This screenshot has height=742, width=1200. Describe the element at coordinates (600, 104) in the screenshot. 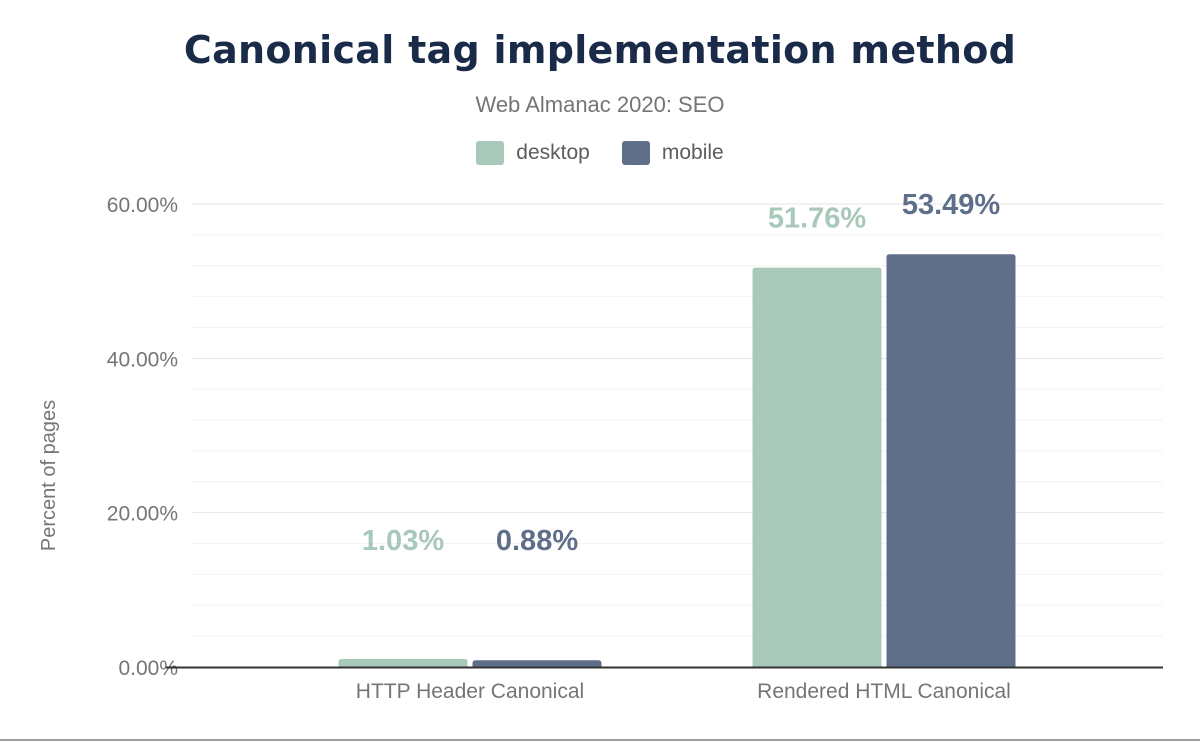

I see `chart-subtitle: Web Almanac 2020: SEO` at that location.